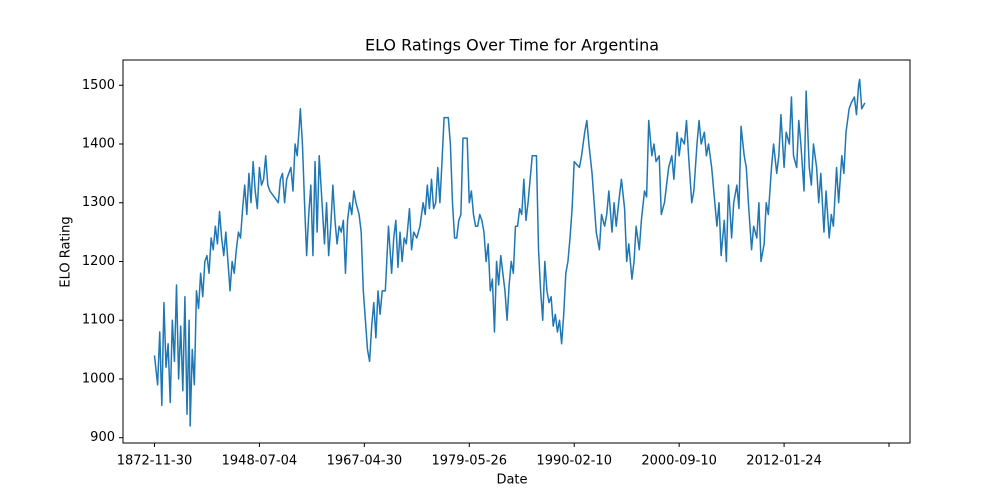 The height and width of the screenshot is (500, 1000). Describe the element at coordinates (511, 480) in the screenshot. I see `x-axis-label: Date` at that location.